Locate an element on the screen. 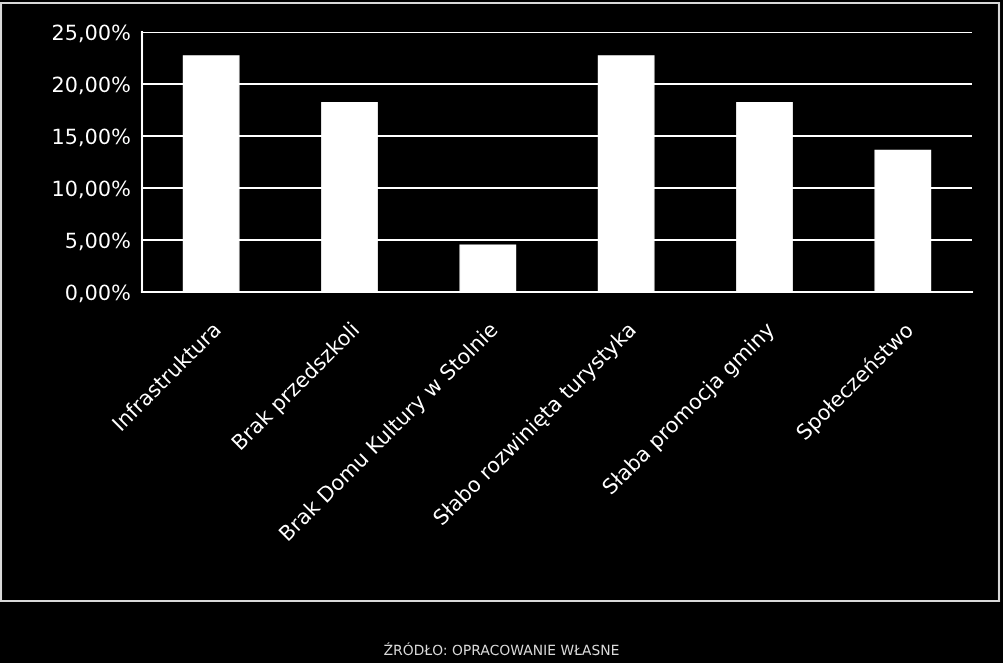 This screenshot has width=1003, height=663. y-tick-label: 15,00% is located at coordinates (91, 137).